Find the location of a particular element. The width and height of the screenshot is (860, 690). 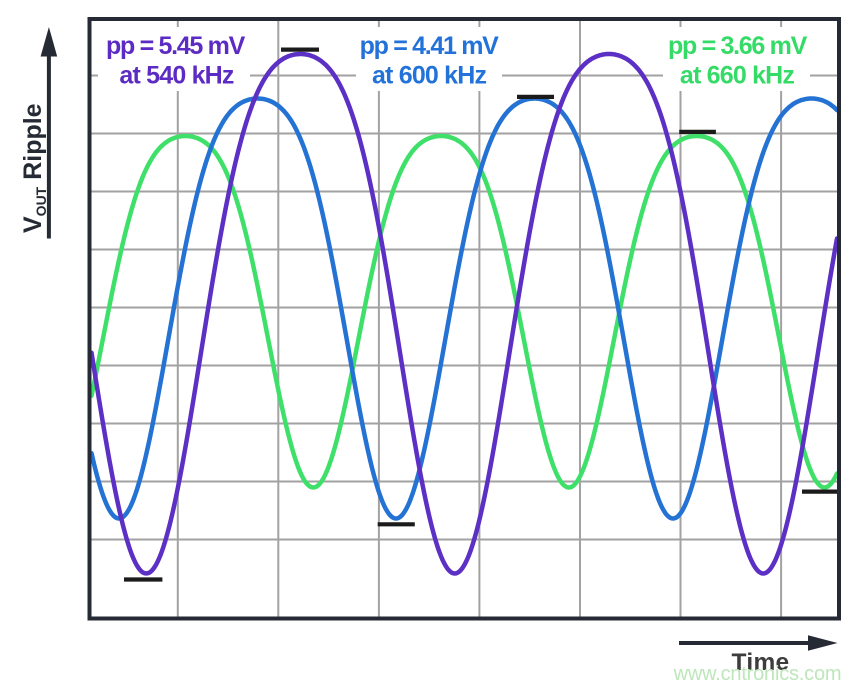

svg-text: VOUT Ripple is located at coordinates (34, 168).